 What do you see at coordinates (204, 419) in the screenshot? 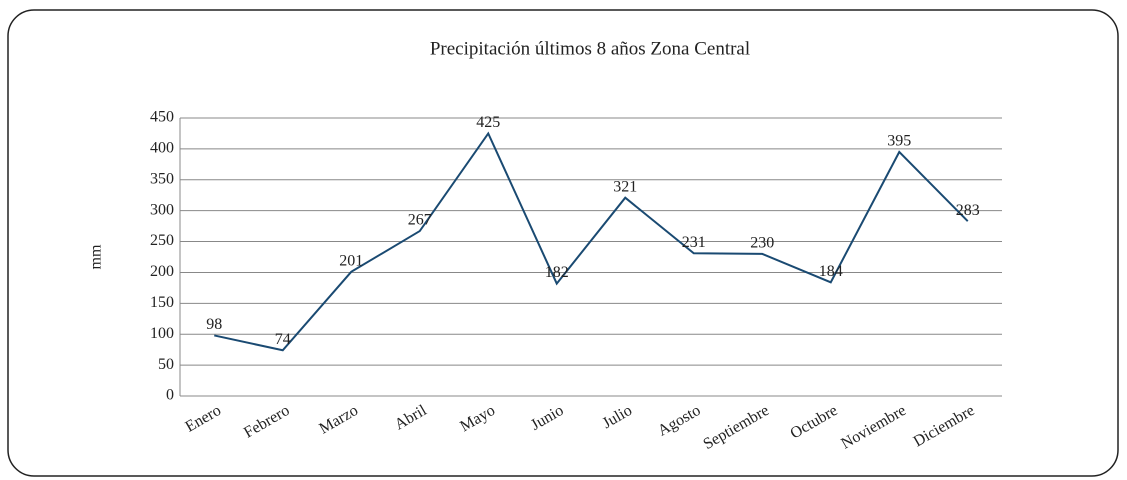
I see `x-tick-label: Enero` at bounding box center [204, 419].